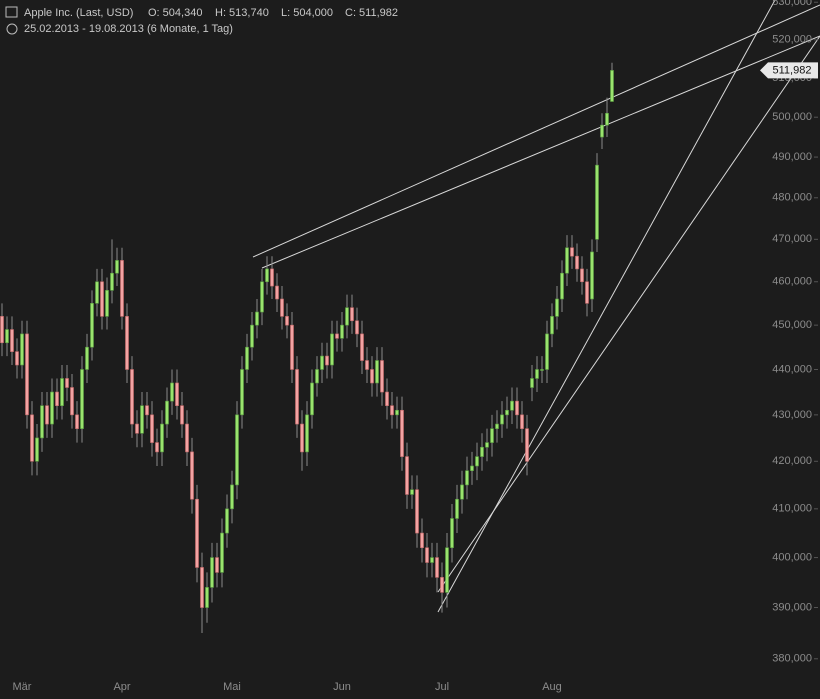 This screenshot has width=820, height=699. What do you see at coordinates (792, 157) in the screenshot?
I see `y-tick-label: 490,000` at bounding box center [792, 157].